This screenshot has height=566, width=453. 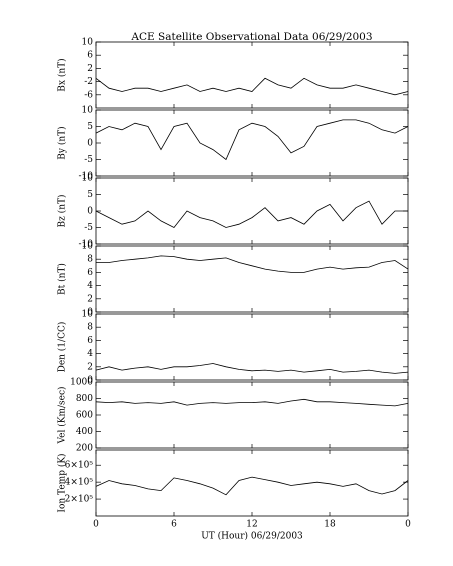 I want to click on y-axis-label: Den (1/CC), so click(x=62, y=347).